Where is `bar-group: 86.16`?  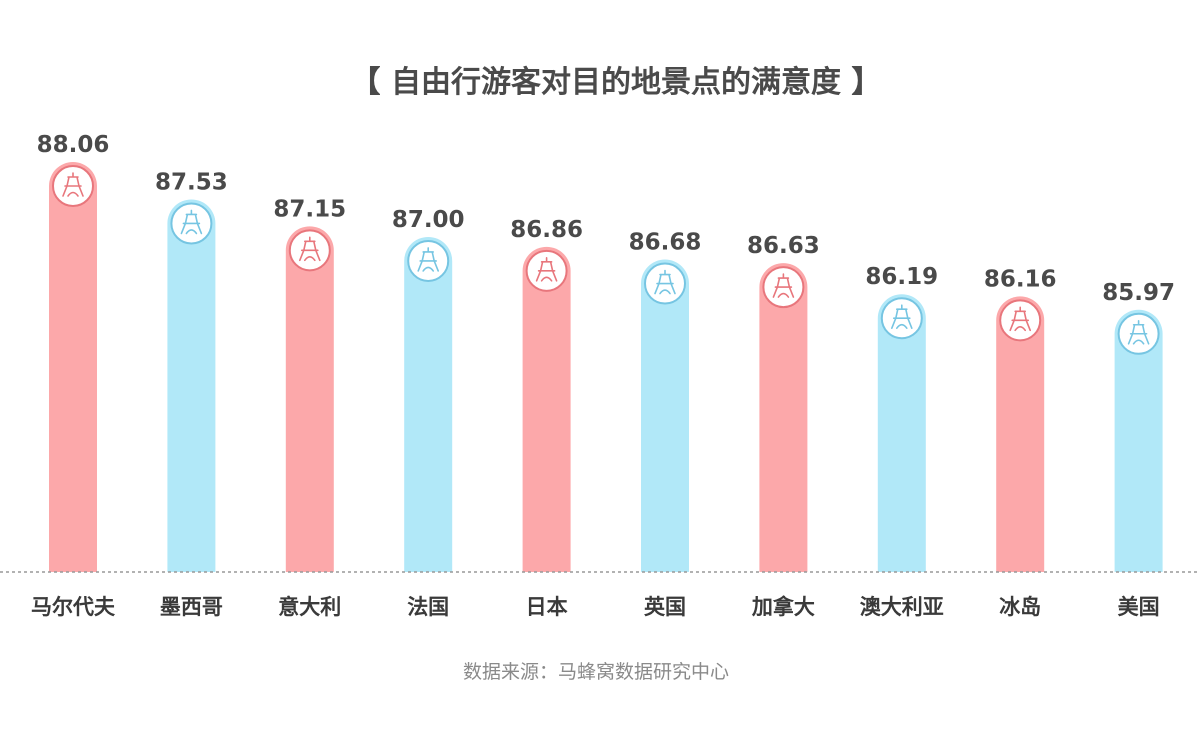
bar-group: 86.16 is located at coordinates (1020, 419).